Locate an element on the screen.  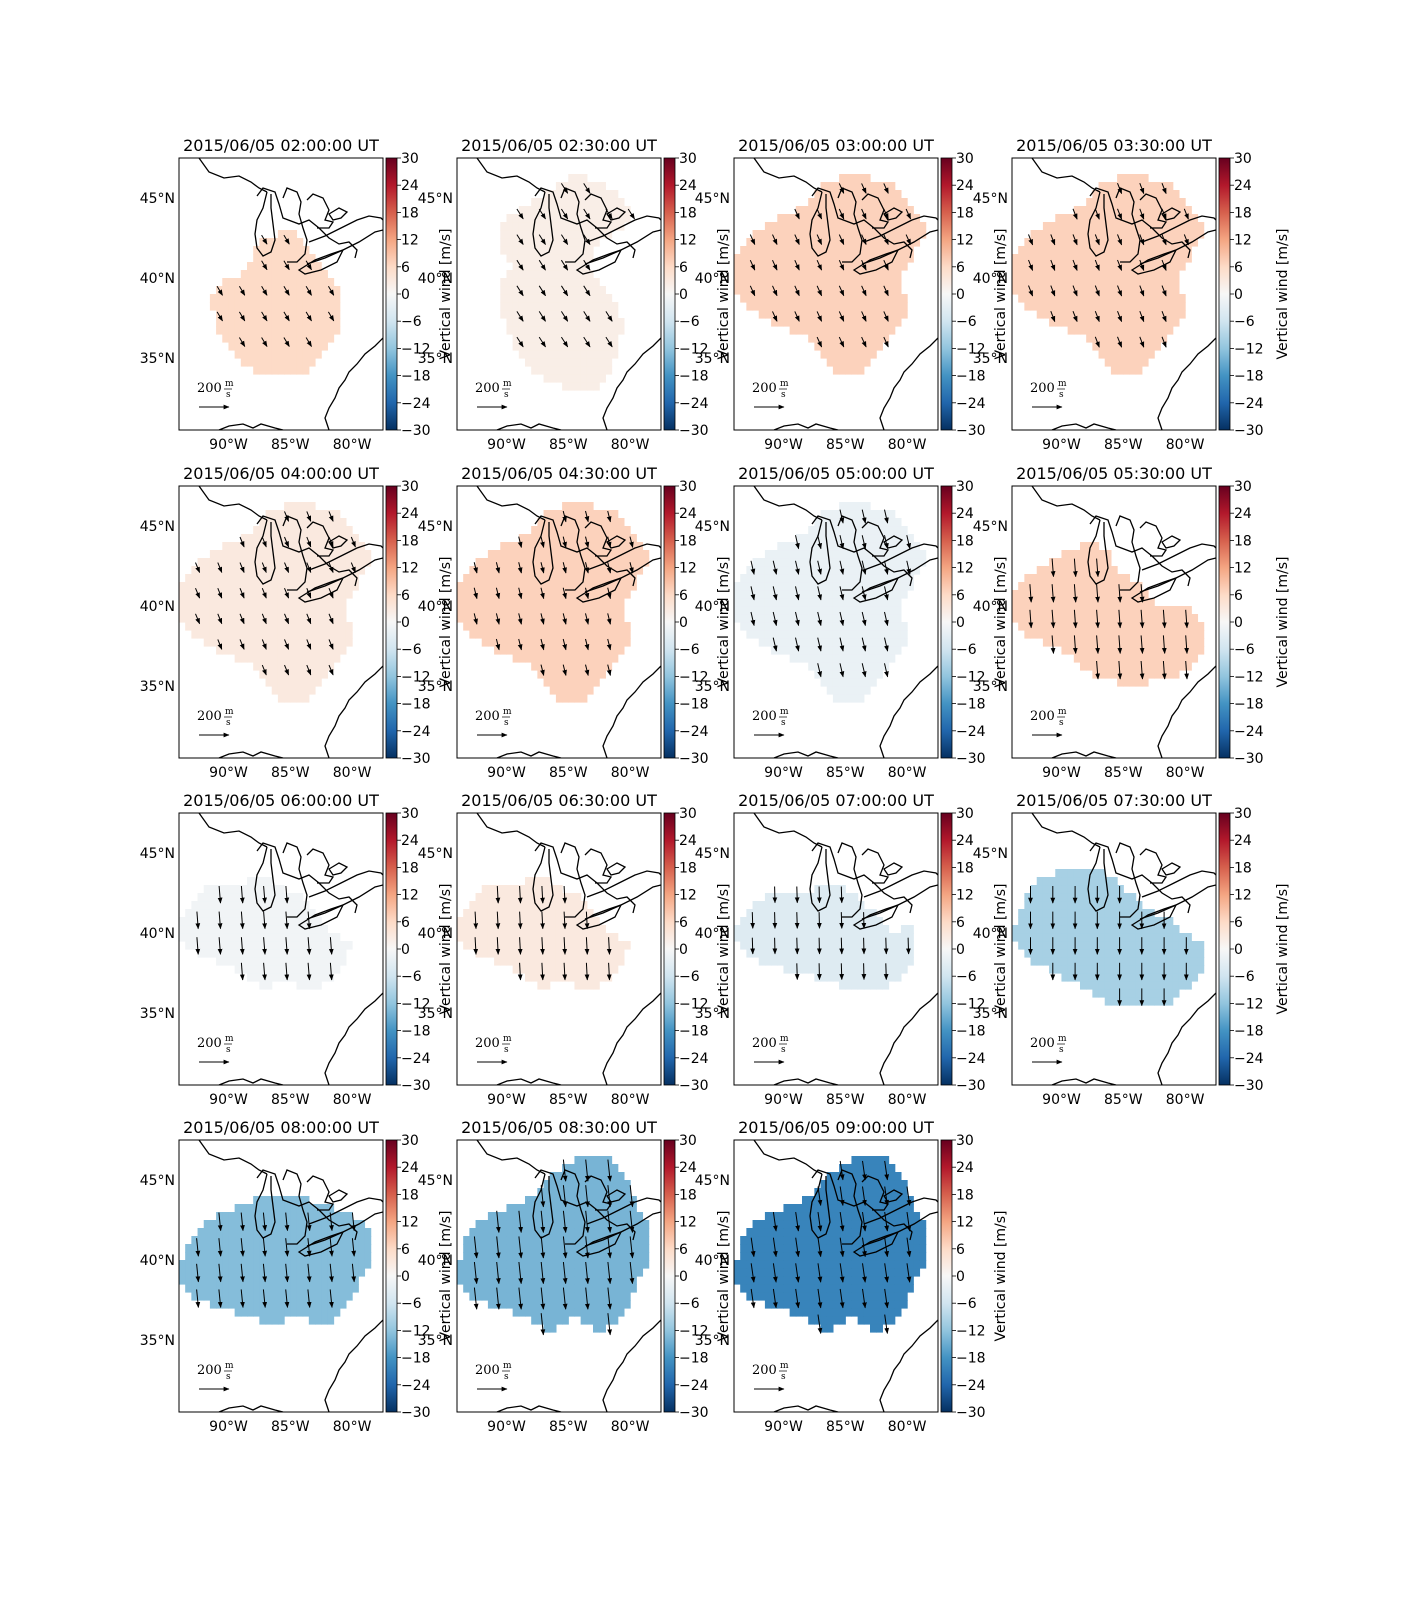
reference-arrow-unit-num: m is located at coordinates (507, 712).